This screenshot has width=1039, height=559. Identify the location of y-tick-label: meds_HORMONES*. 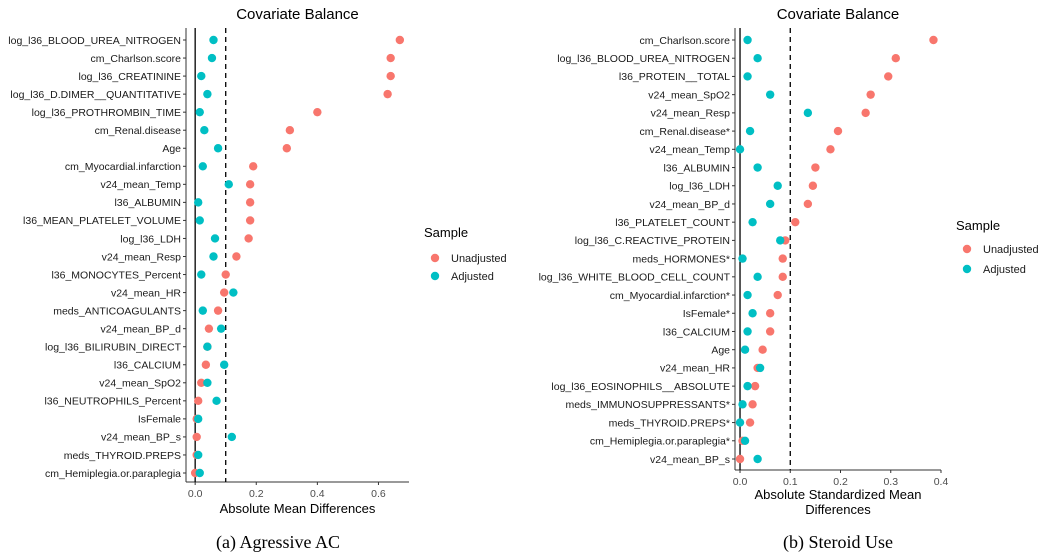
(681, 259).